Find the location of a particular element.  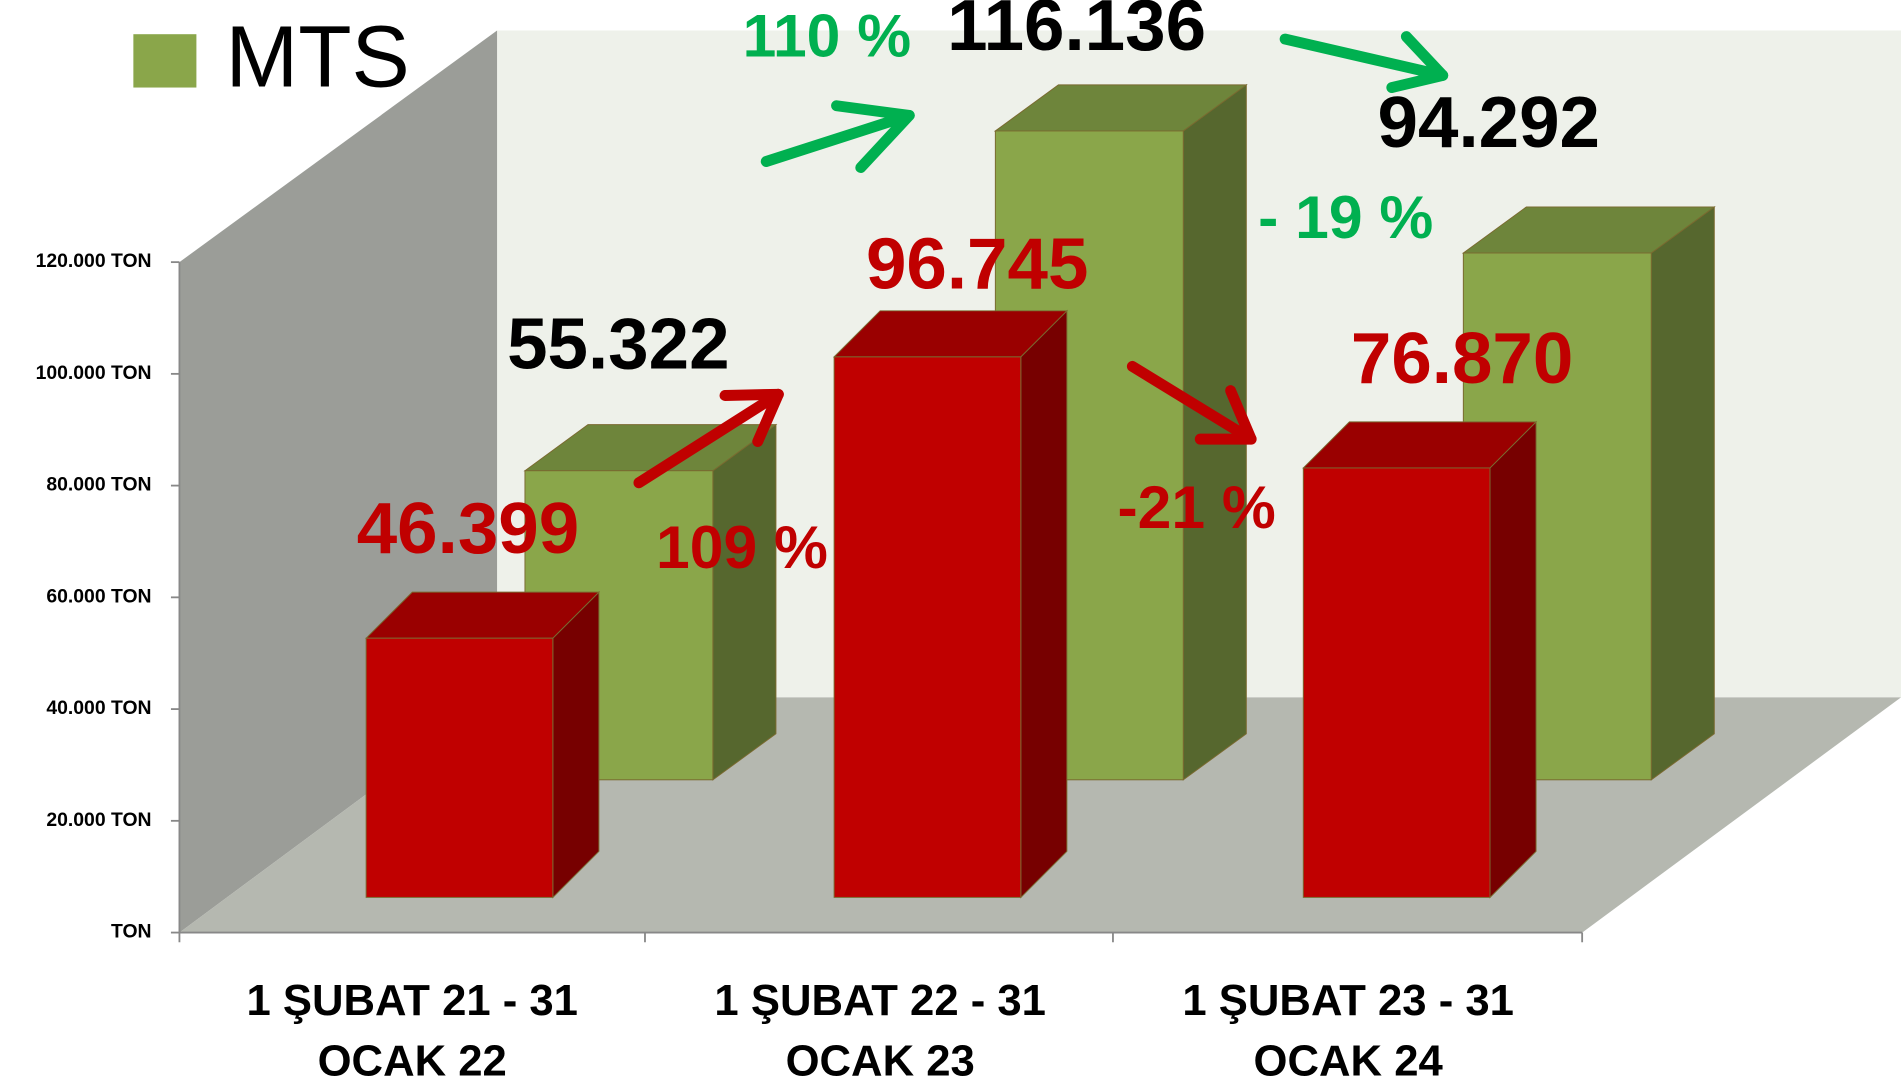

y-tick-label: 40.000 TON is located at coordinates (98, 708).